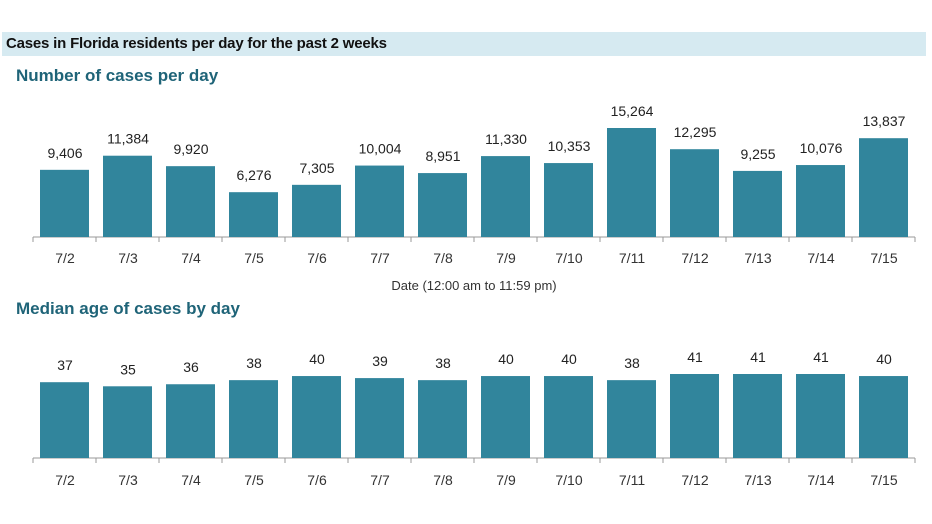 The width and height of the screenshot is (932, 524). I want to click on x-tick-label-age: 7/7, so click(380, 480).